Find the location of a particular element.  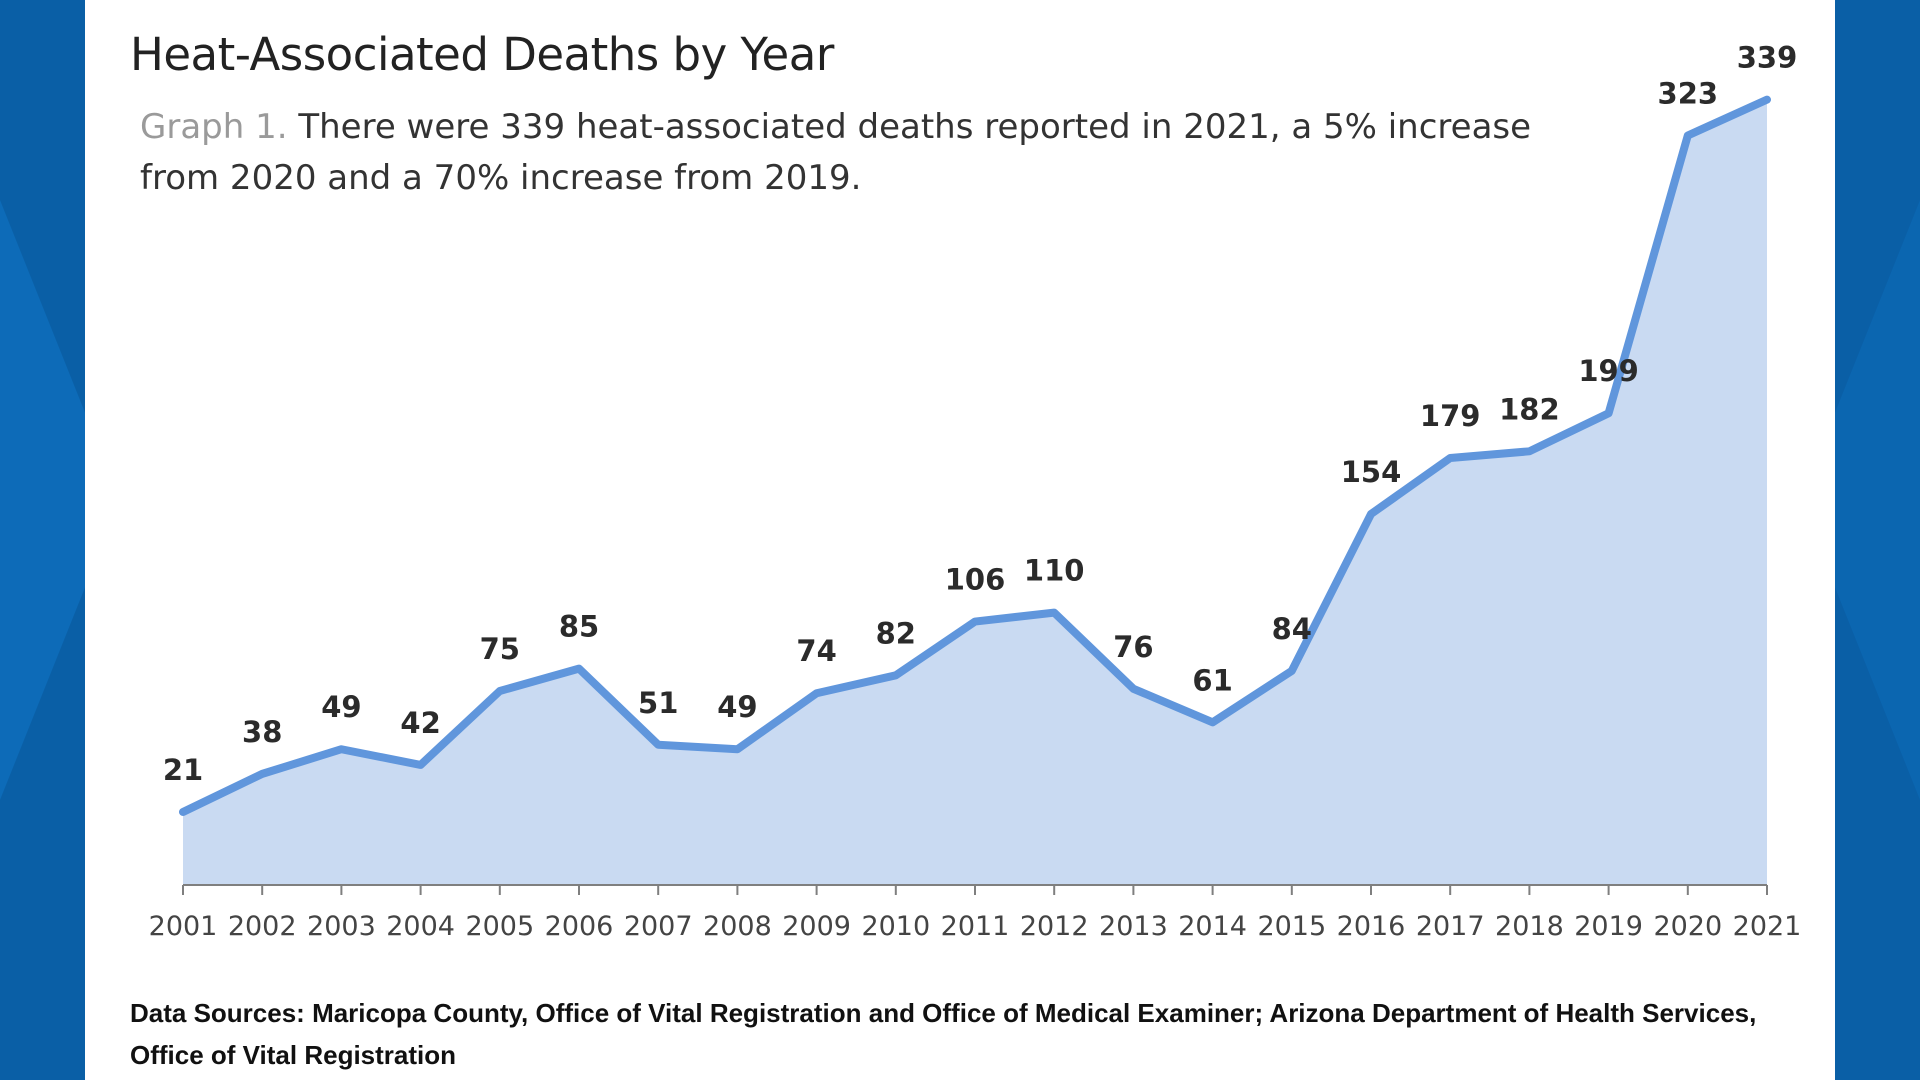

data-label: 76 is located at coordinates (1133, 647).